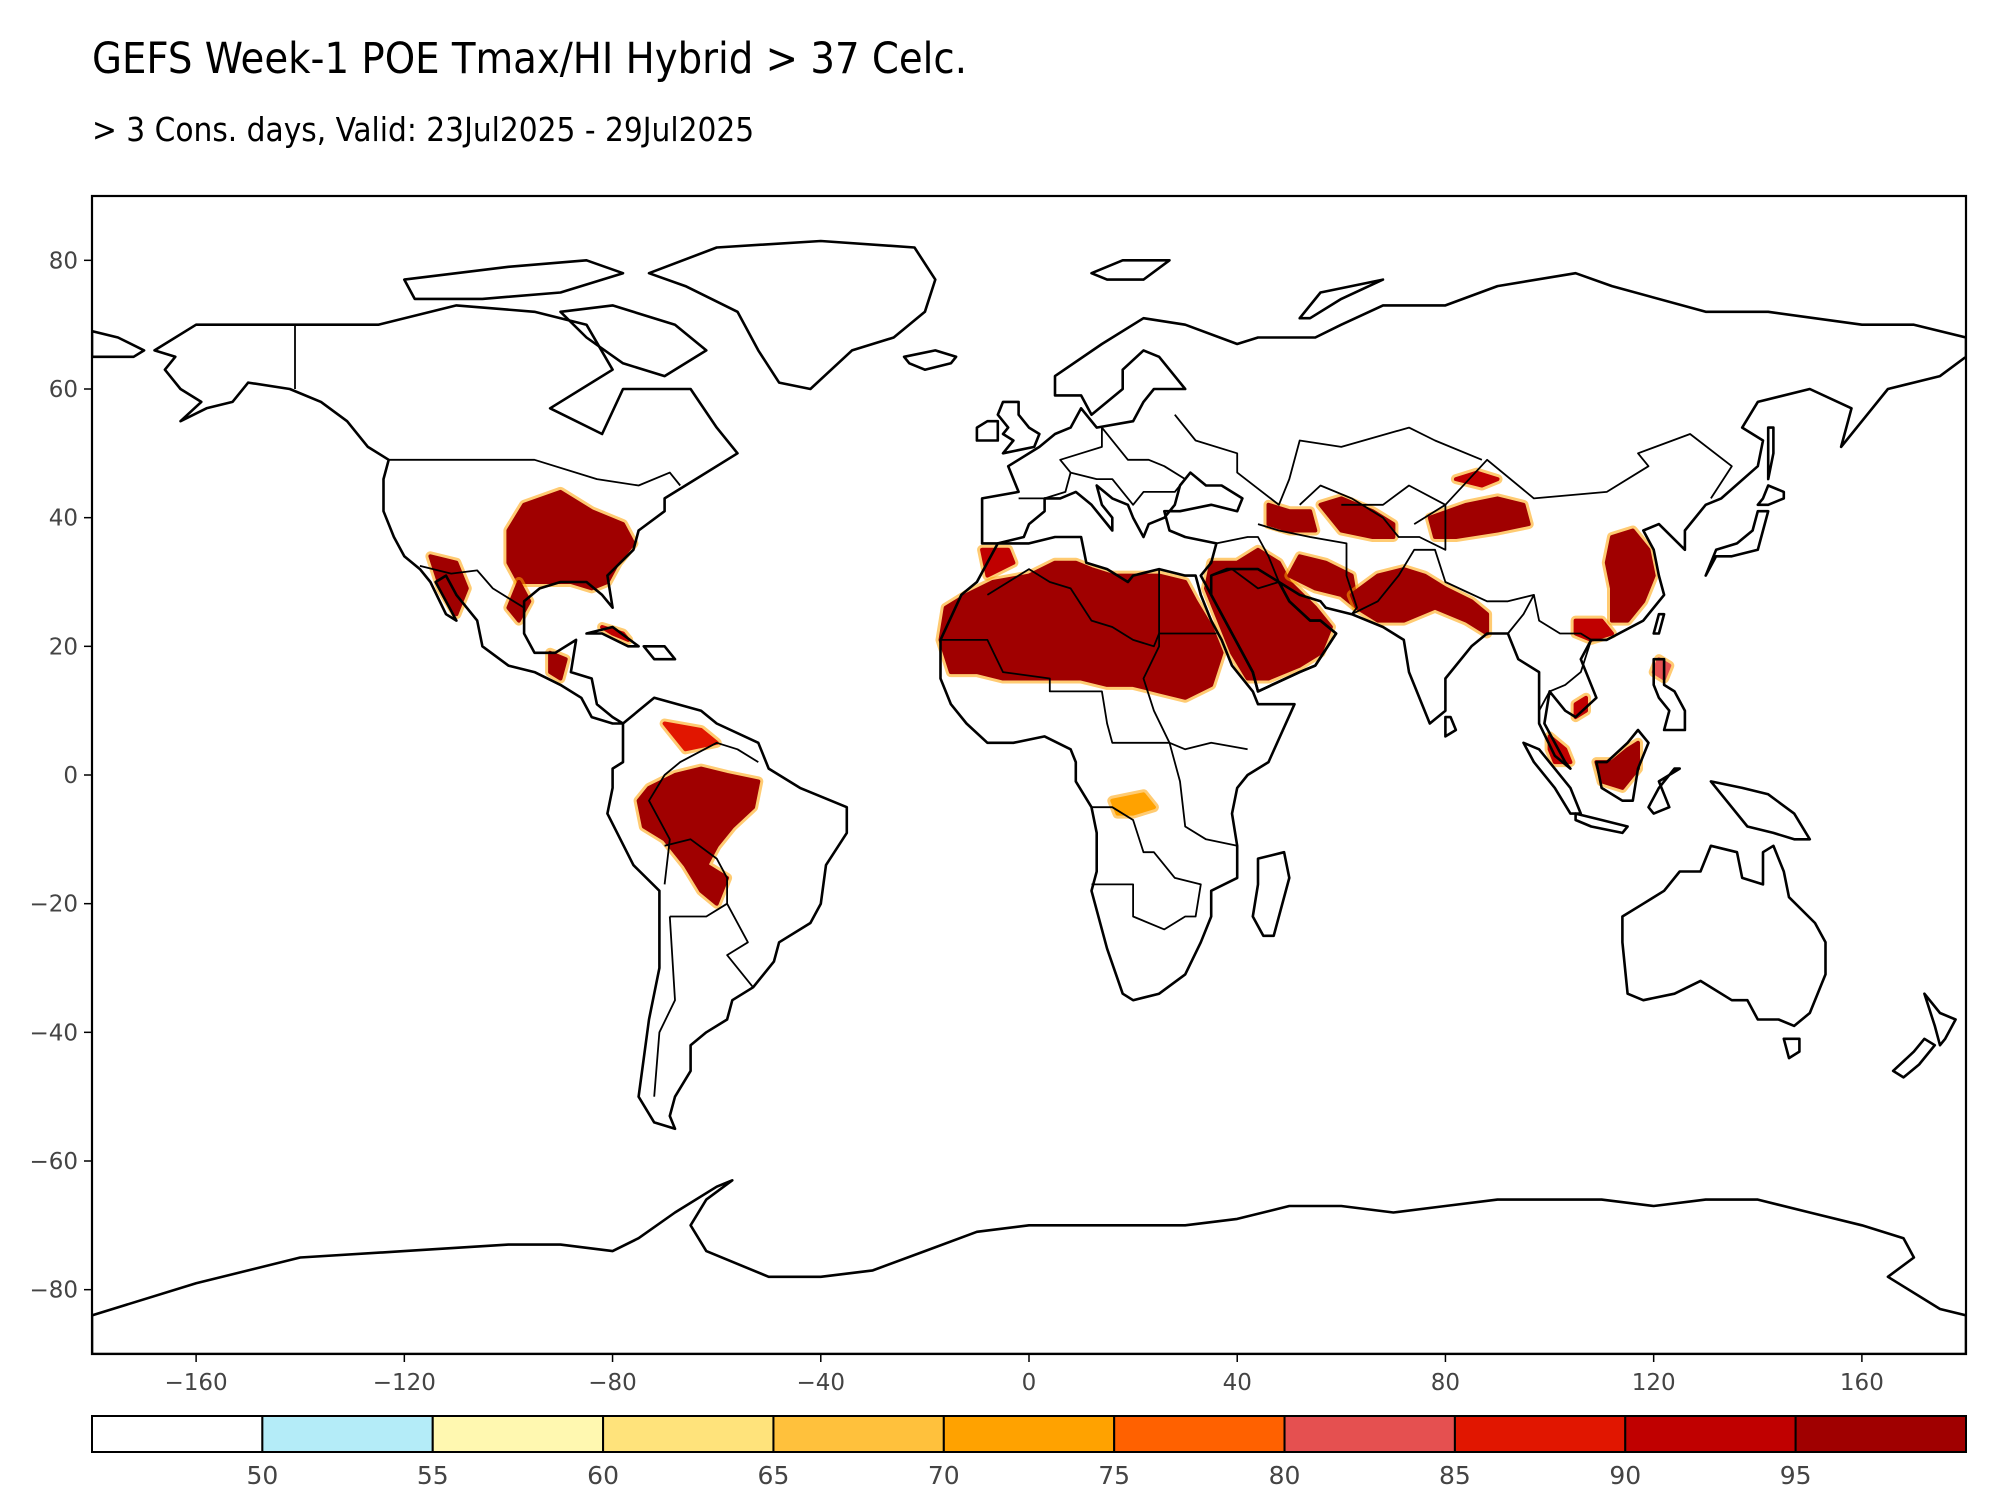  I want to click on java-coast, so click(1601, 823).